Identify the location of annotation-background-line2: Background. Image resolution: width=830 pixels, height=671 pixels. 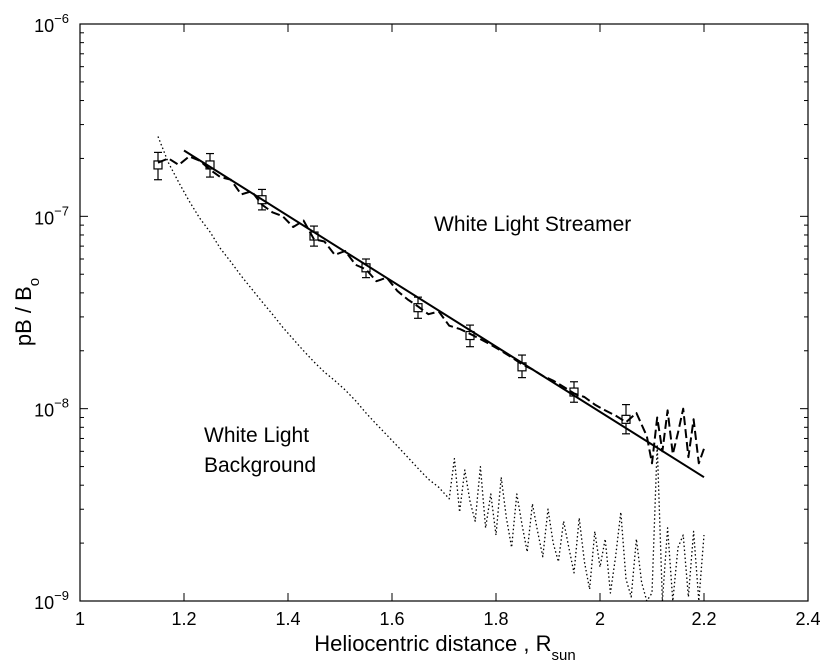
(260, 465).